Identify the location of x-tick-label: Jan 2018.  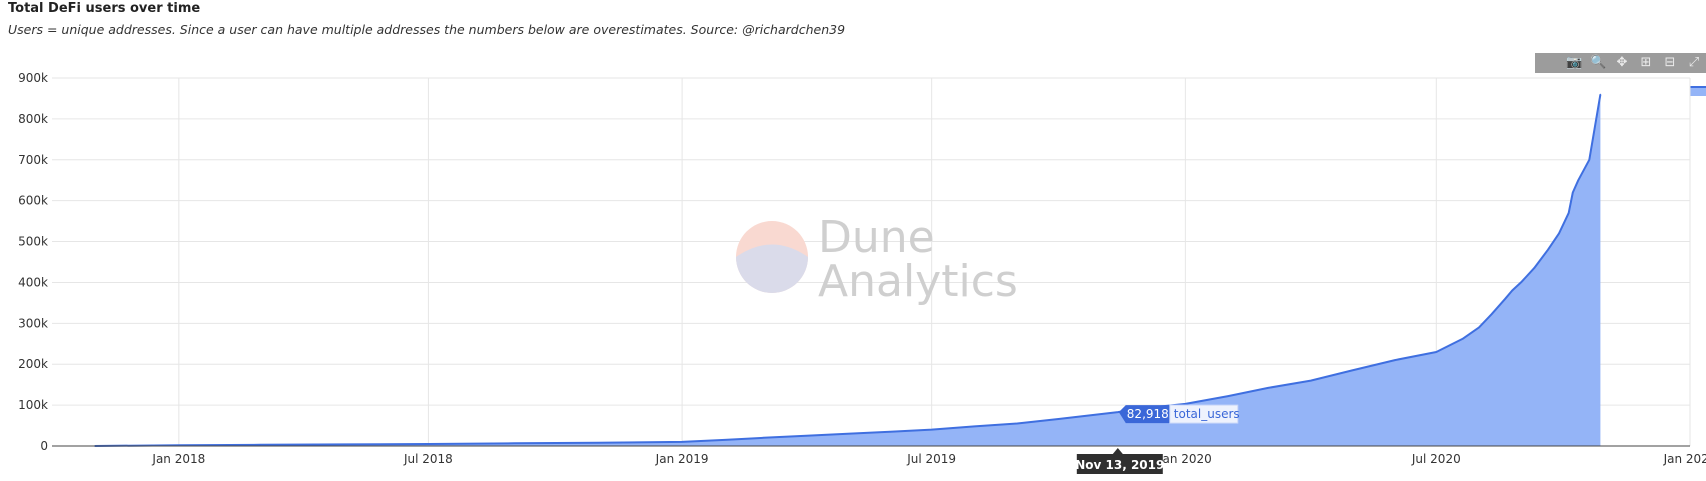
(178, 459).